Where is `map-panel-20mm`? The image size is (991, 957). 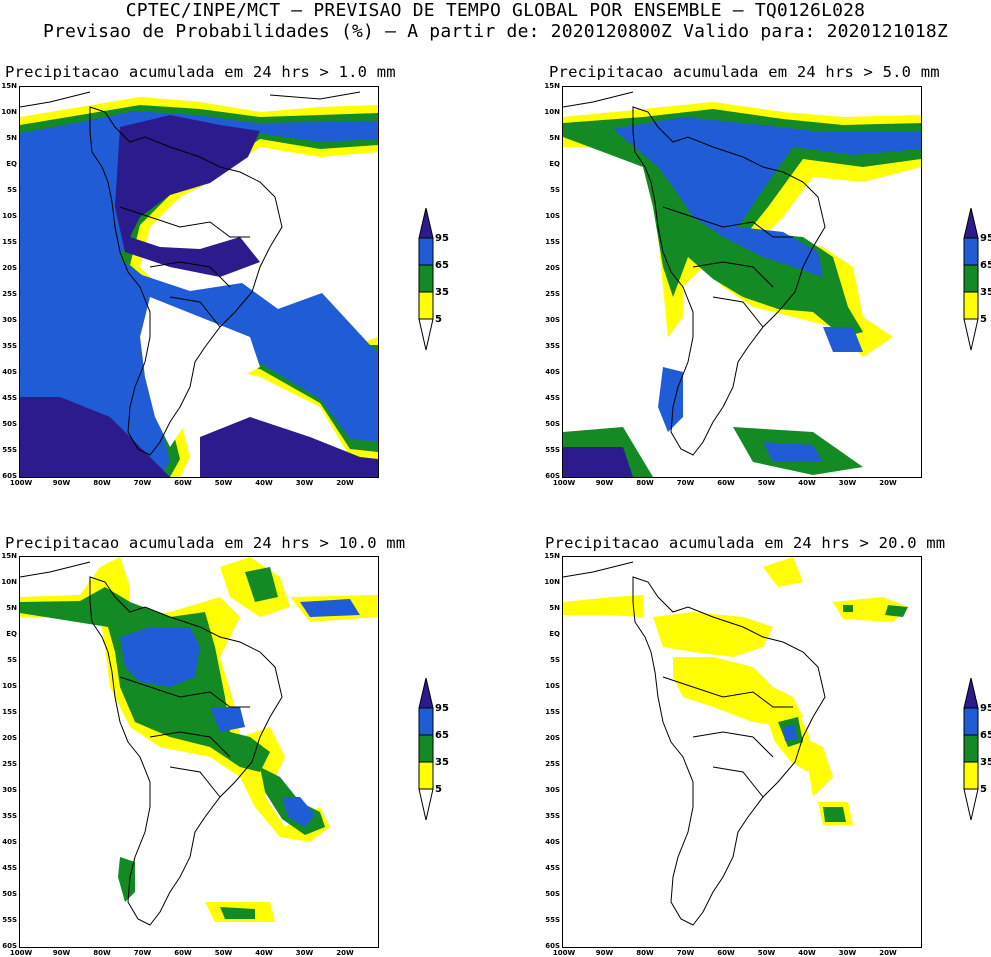
map-panel-20mm is located at coordinates (742, 752).